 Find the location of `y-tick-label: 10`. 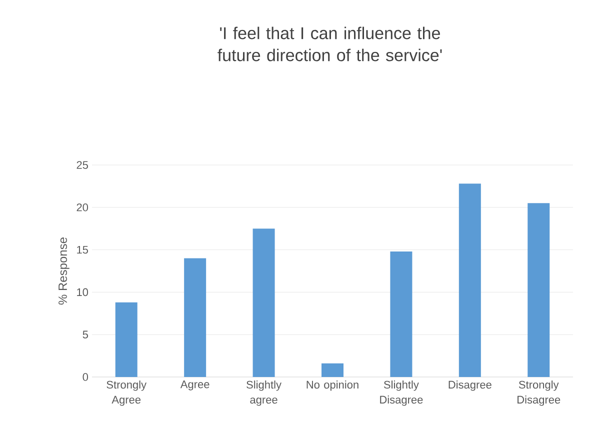

y-tick-label: 10 is located at coordinates (82, 292).